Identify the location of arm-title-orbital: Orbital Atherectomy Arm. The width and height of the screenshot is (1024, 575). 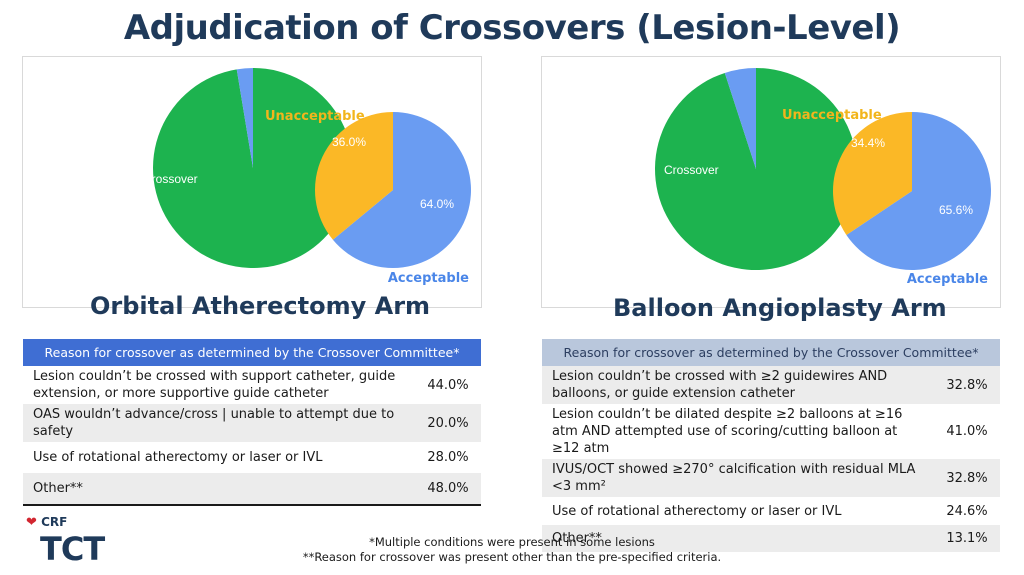
(260, 306).